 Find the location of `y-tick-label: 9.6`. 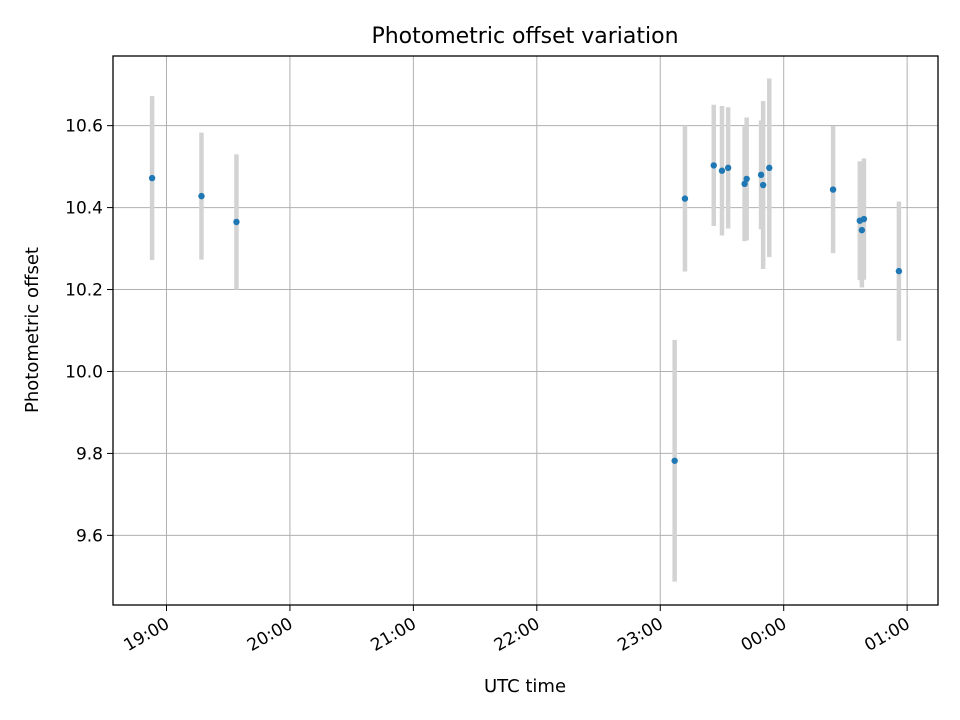

y-tick-label: 9.6 is located at coordinates (89, 536).